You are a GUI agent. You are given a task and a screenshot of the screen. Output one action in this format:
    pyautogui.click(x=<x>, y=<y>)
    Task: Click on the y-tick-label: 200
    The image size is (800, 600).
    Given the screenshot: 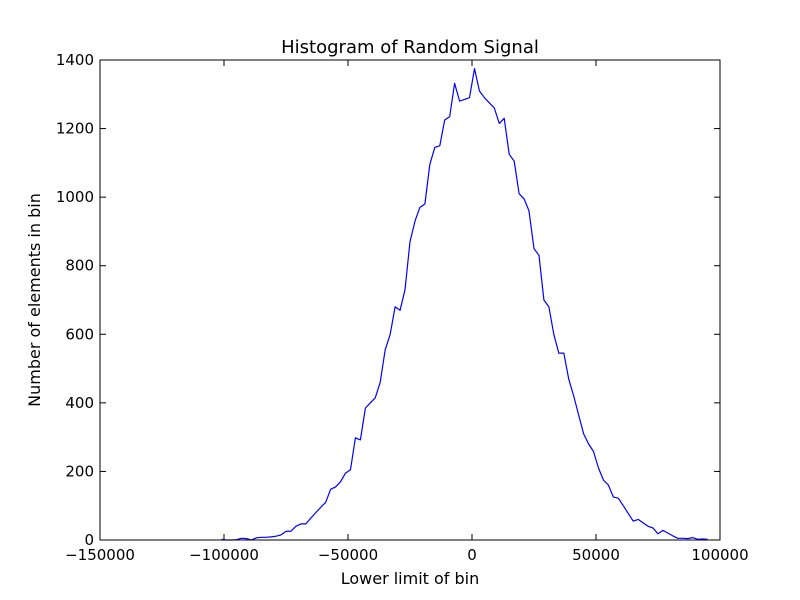 What is the action you would take?
    pyautogui.click(x=79, y=471)
    